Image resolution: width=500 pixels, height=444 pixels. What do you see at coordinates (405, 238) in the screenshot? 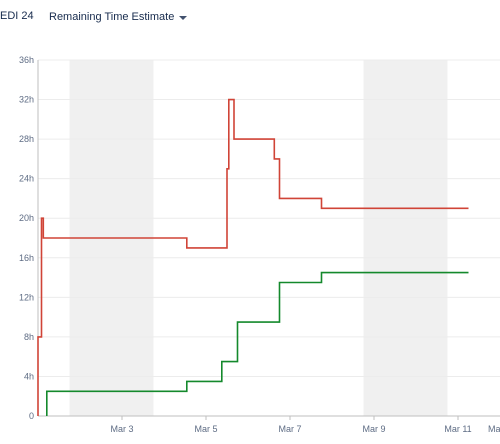
I see `non-working-band` at bounding box center [405, 238].